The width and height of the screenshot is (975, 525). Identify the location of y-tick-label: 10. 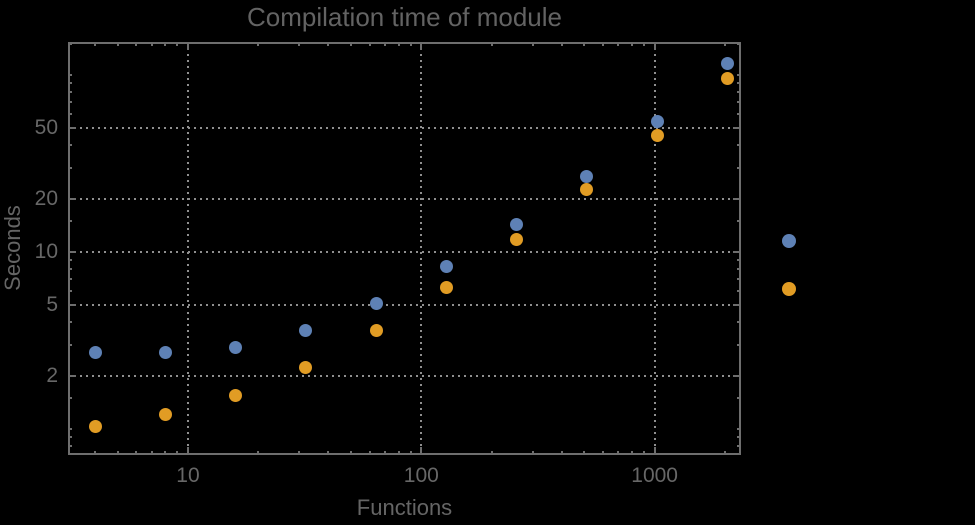
(46, 251).